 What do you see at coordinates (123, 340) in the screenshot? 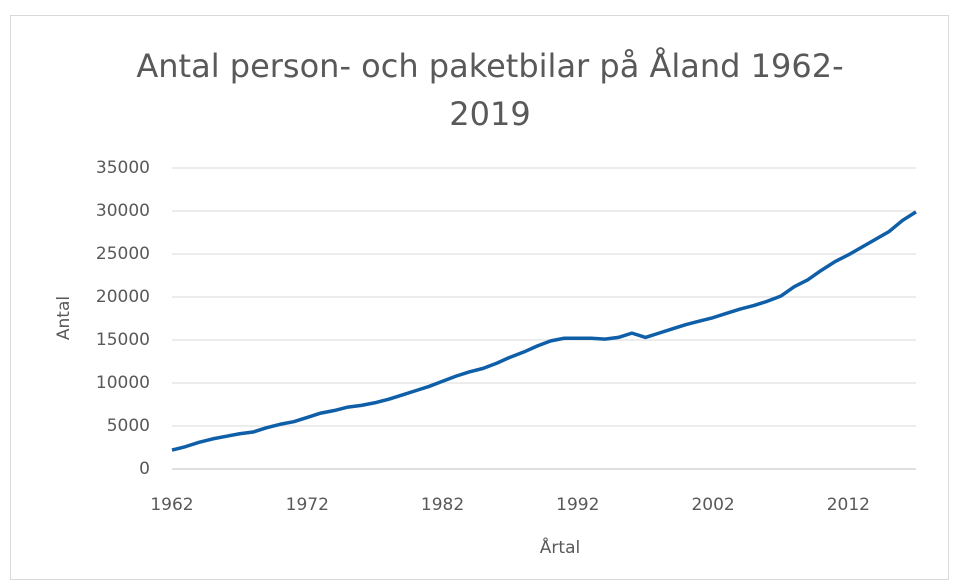
I see `y-tick-label: 15000` at bounding box center [123, 340].